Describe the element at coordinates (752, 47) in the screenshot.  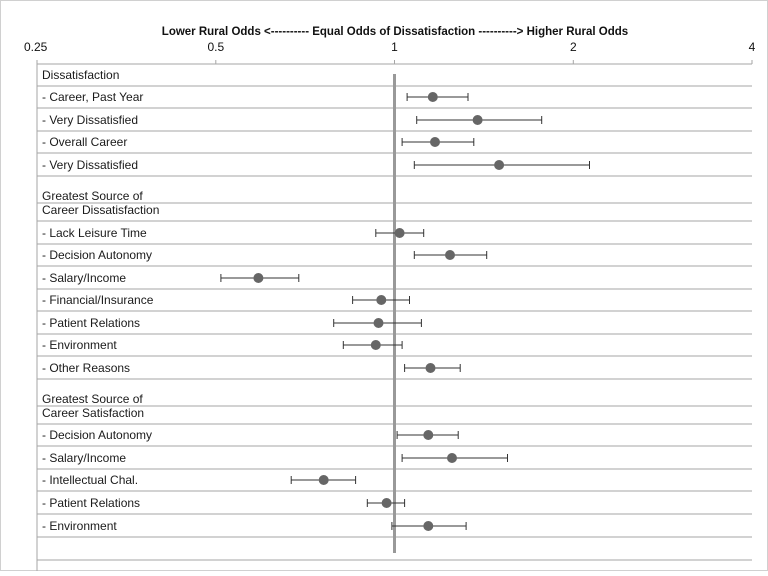
I see `x-tick-label: 4` at that location.